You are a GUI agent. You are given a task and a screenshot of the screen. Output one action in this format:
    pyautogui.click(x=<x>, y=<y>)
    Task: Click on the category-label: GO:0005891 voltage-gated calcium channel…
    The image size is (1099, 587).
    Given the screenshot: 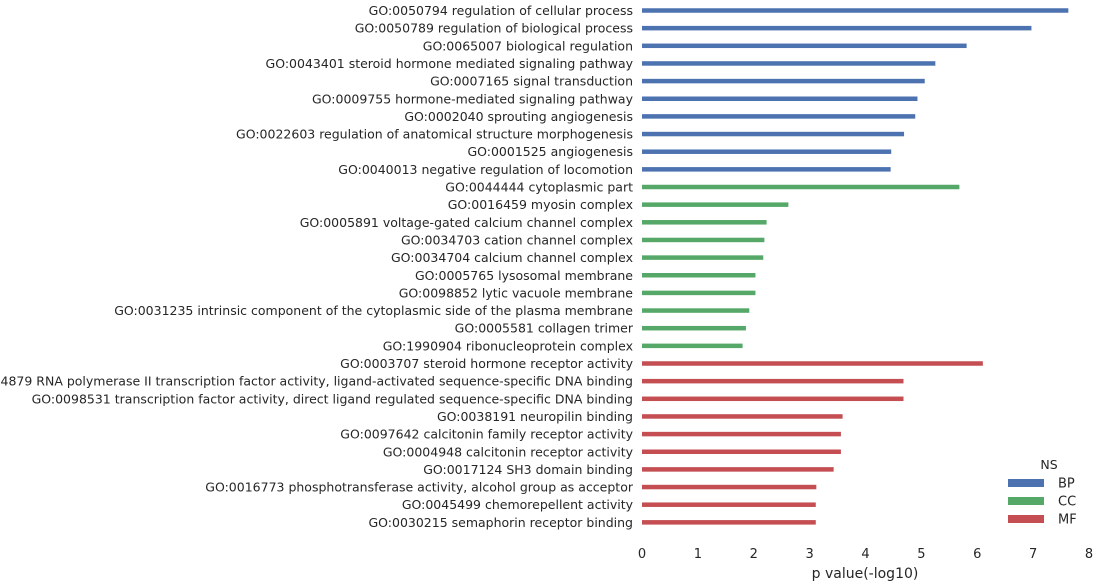 What is the action you would take?
    pyautogui.click(x=466, y=222)
    